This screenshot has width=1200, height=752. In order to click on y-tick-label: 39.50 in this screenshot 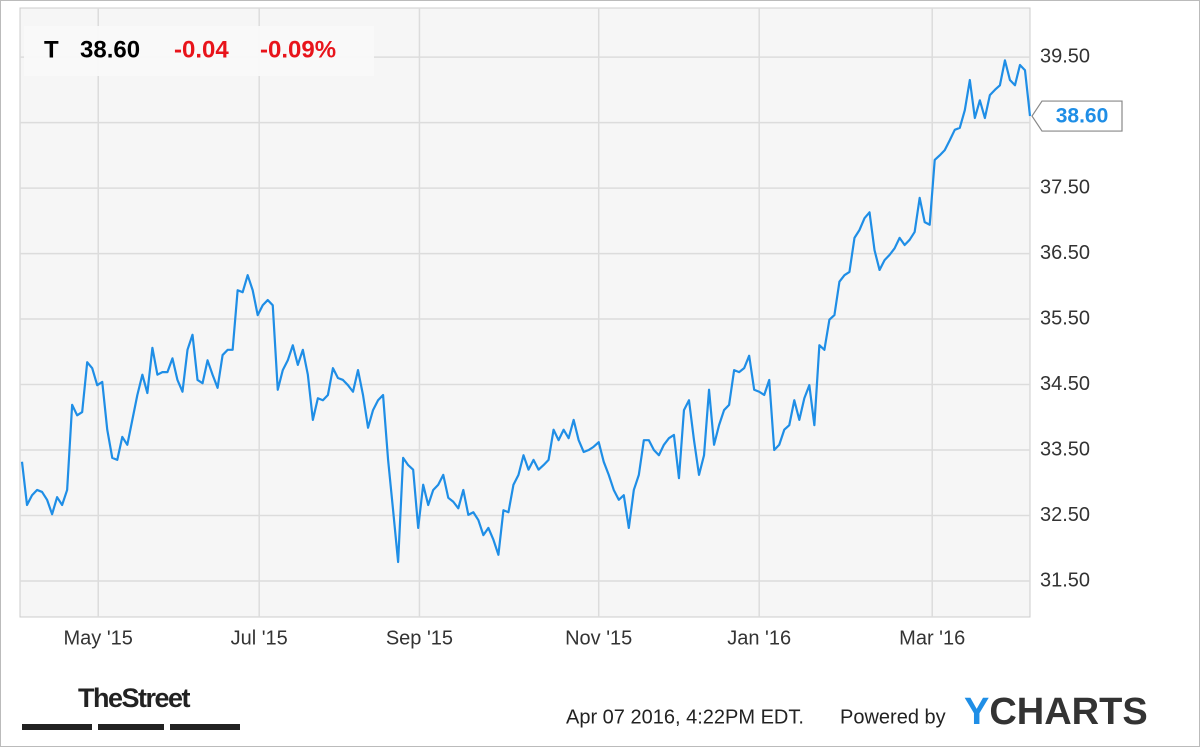, I will do `click(1065, 56)`.